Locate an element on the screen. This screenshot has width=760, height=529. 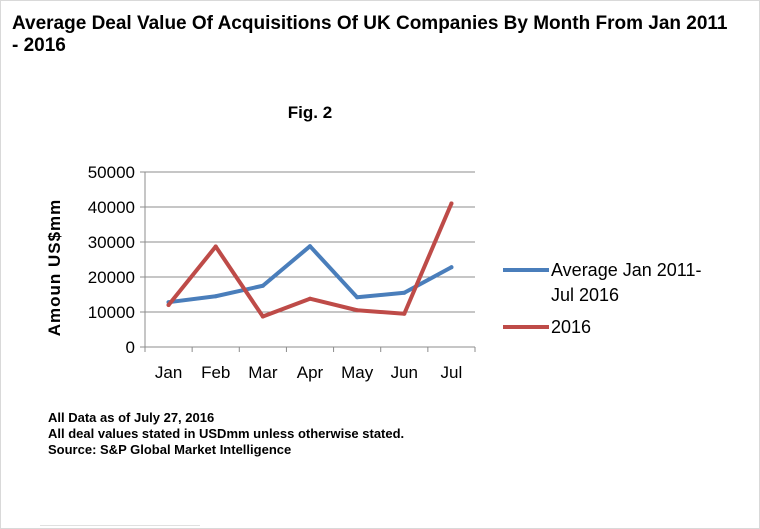
x-tick-label: Apr is located at coordinates (310, 372).